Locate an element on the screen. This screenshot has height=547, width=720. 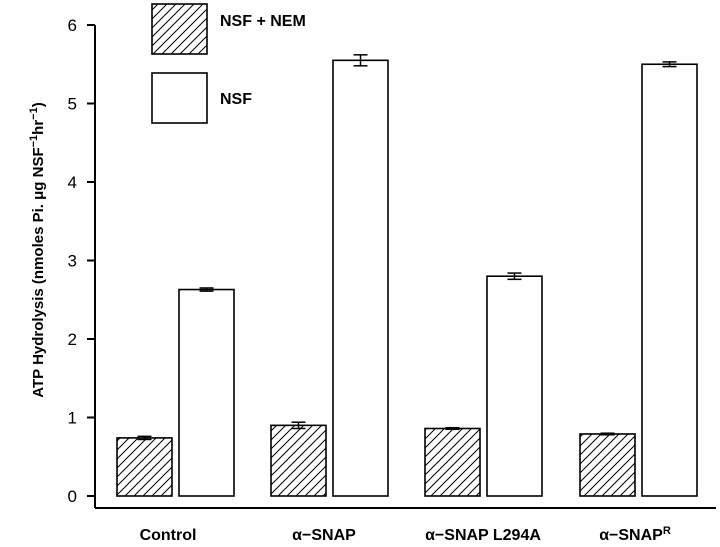
category-labels: Control α−SNAP α−SNAP L294A α−SNAPR is located at coordinates (405, 534).